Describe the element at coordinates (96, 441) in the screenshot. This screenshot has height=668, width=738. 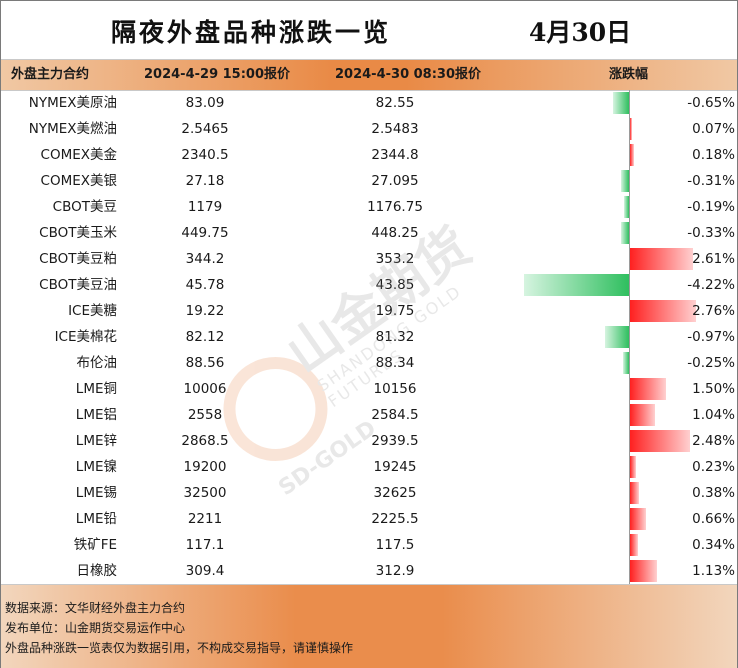
I see `contract-name: LME锌` at that location.